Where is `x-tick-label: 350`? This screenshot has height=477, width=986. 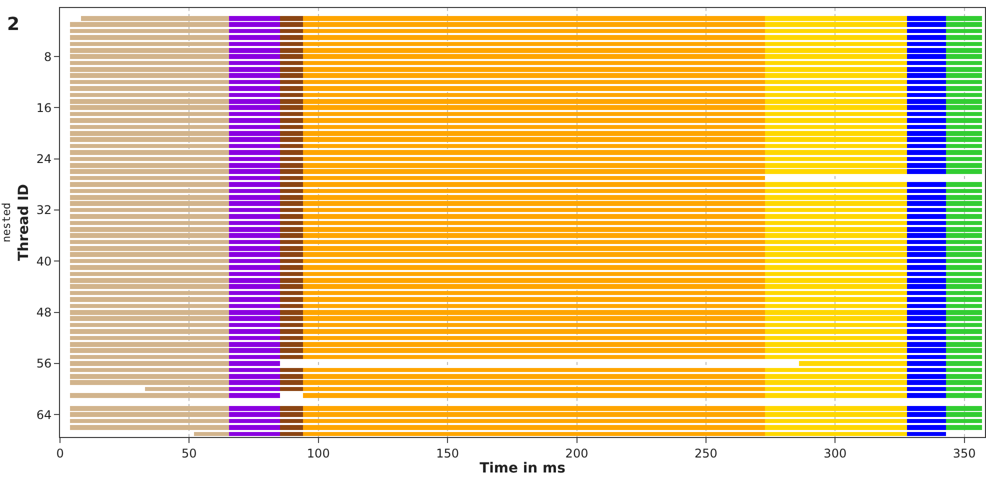 x-tick-label: 350 is located at coordinates (964, 453).